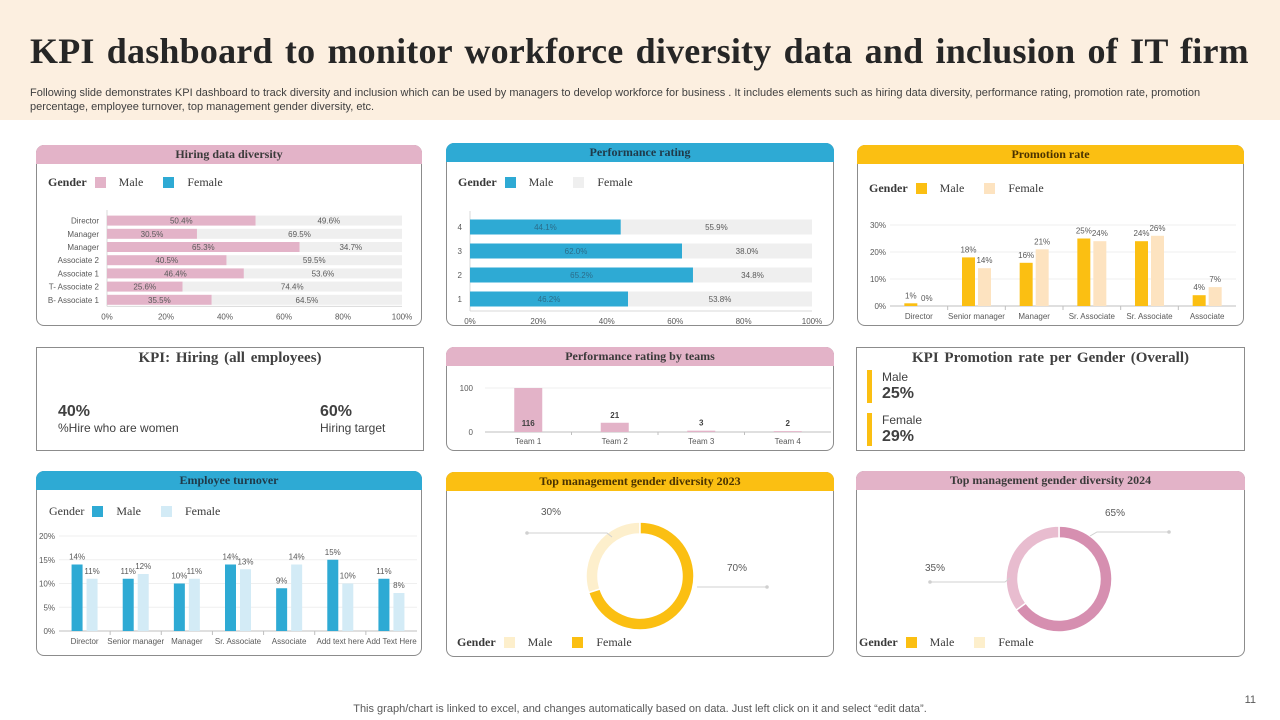 The image size is (1280, 720). Describe the element at coordinates (1050, 358) in the screenshot. I see `kpi-promotion-title: KPI Promotion rate per Gender (Overall)` at that location.